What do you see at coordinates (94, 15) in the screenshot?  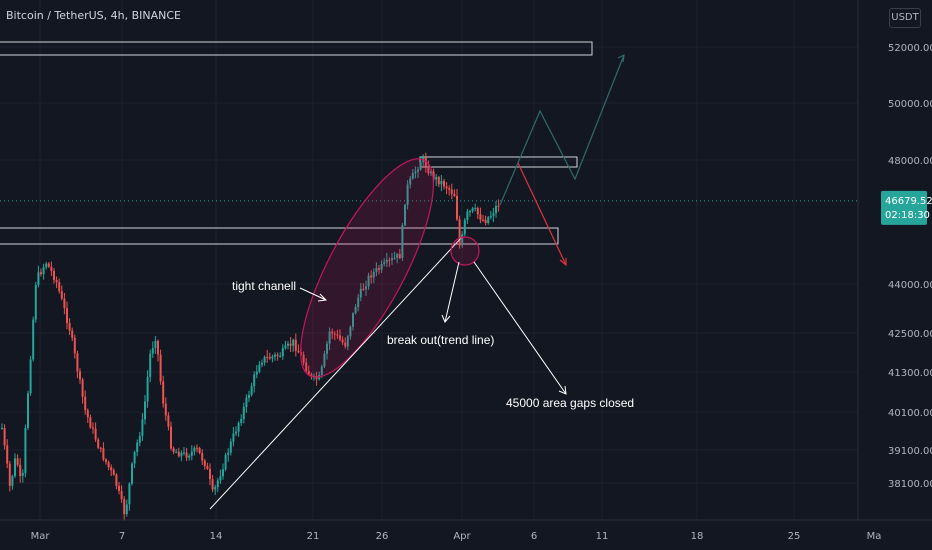 I see `symbol-title: Bitcoin / TetherUS, 4h, BINANCE` at bounding box center [94, 15].